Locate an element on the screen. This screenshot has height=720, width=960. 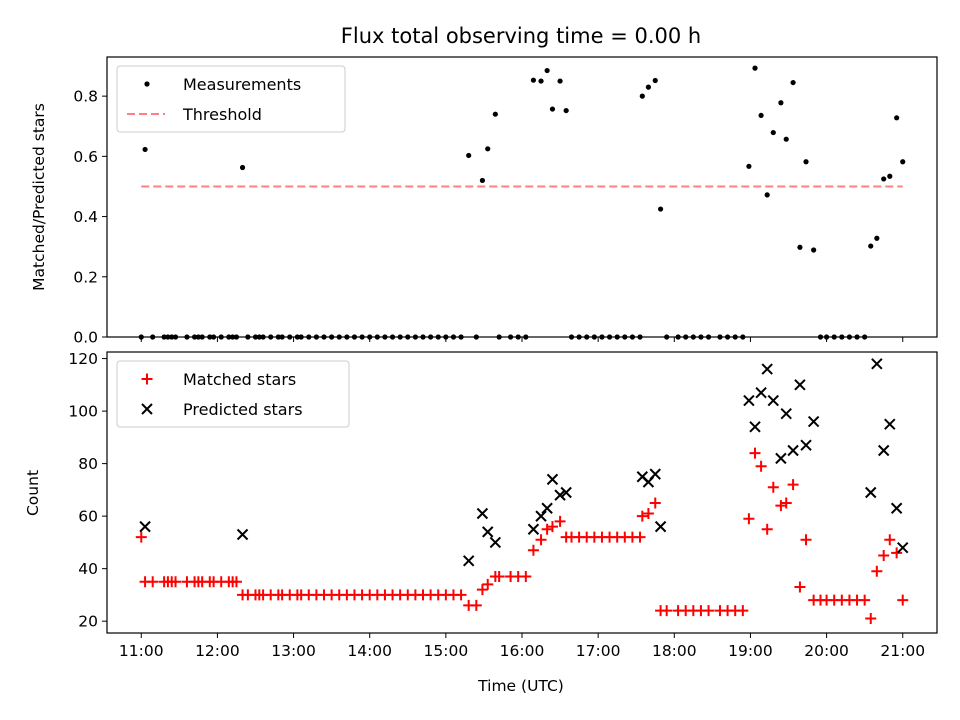
legend-label: Predicted stars is located at coordinates (243, 409).